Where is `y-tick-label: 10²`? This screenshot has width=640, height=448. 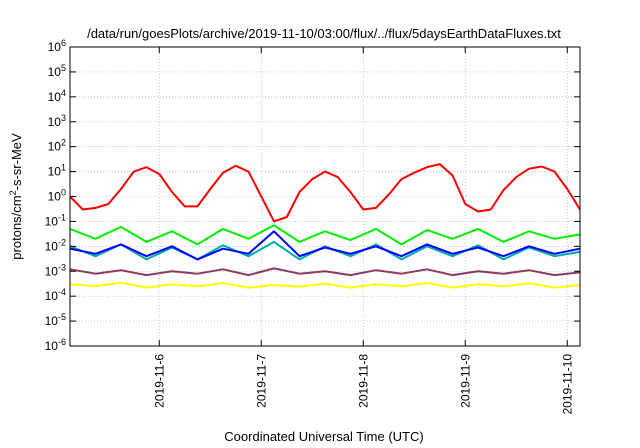 y-tick-label: 10² is located at coordinates (57, 146).